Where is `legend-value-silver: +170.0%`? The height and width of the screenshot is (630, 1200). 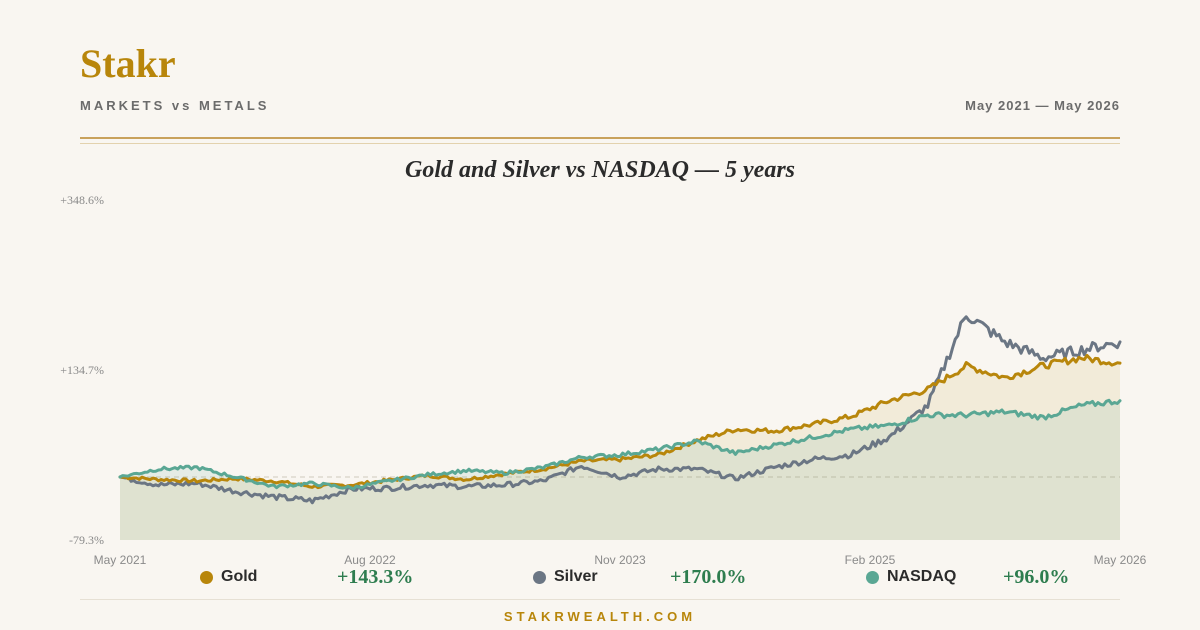 legend-value-silver: +170.0% is located at coordinates (708, 577).